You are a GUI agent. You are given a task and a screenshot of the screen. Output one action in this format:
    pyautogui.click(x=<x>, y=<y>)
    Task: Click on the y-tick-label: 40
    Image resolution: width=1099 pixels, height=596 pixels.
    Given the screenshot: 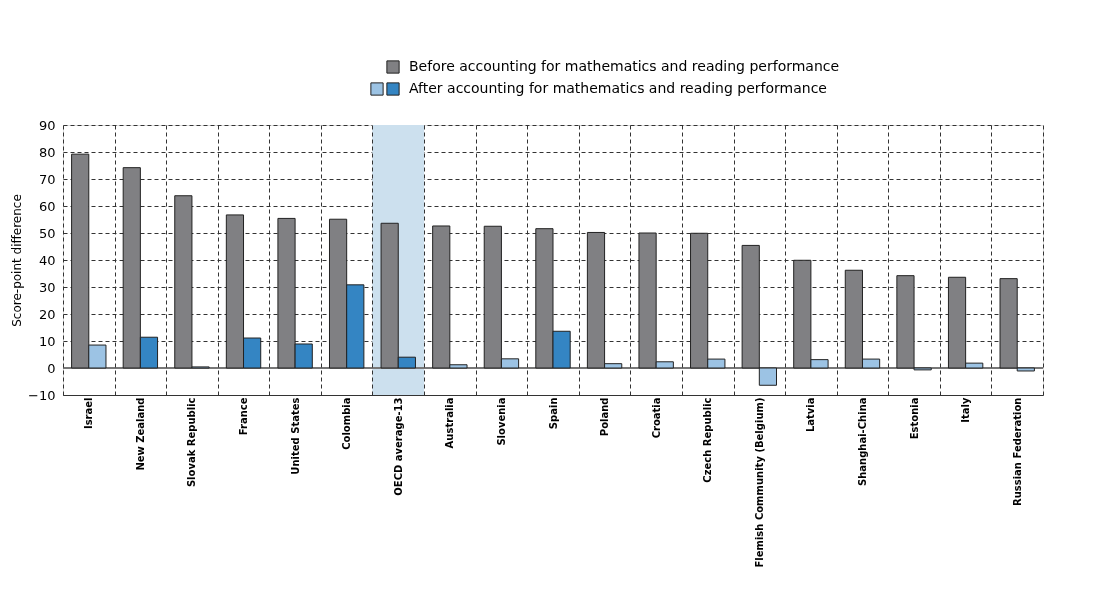 What is the action you would take?
    pyautogui.click(x=47, y=260)
    